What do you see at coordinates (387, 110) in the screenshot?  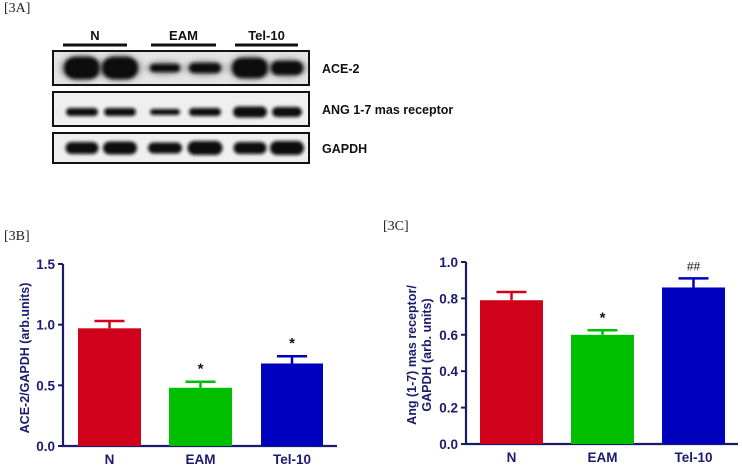 I see `blot-row-label: ANG 1-7 mas receptor` at bounding box center [387, 110].